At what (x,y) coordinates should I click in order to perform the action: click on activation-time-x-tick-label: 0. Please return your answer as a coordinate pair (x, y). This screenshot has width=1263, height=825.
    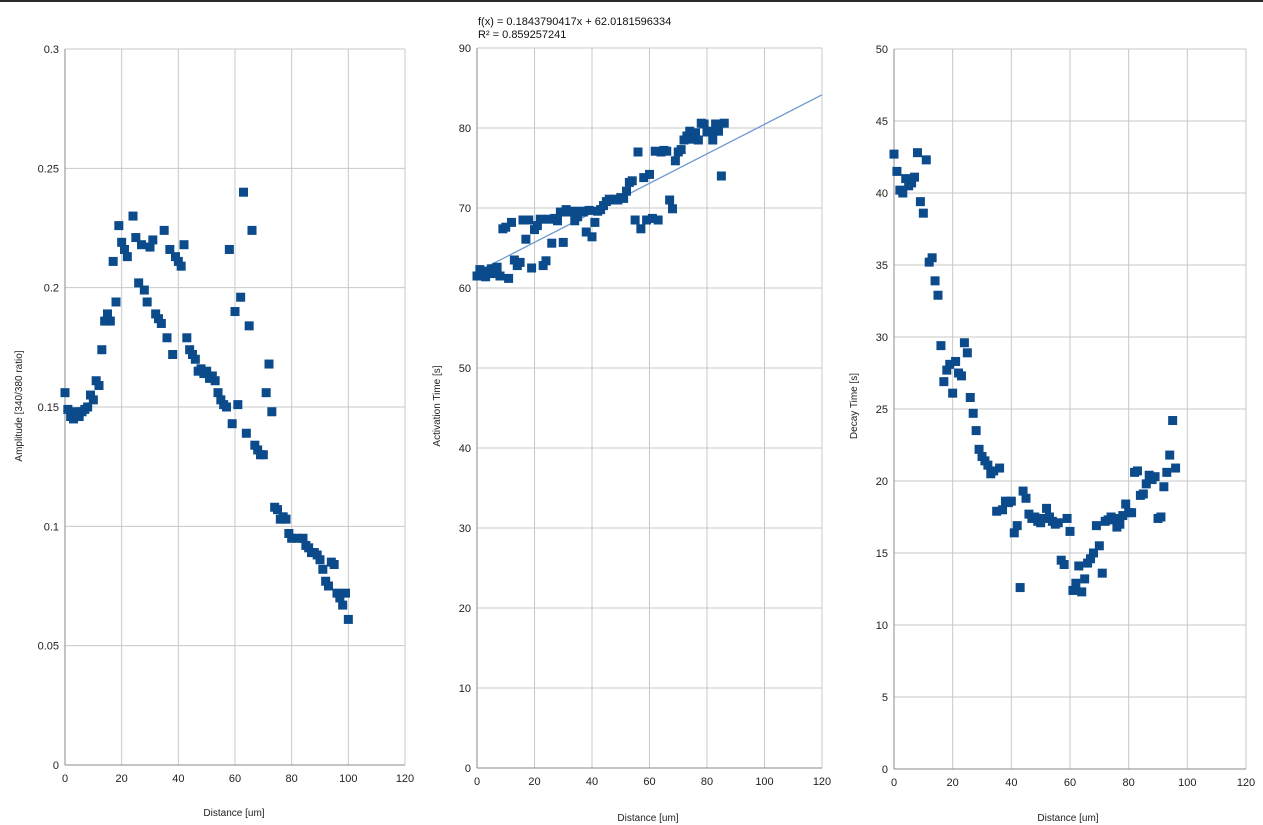
    Looking at the image, I should click on (477, 782).